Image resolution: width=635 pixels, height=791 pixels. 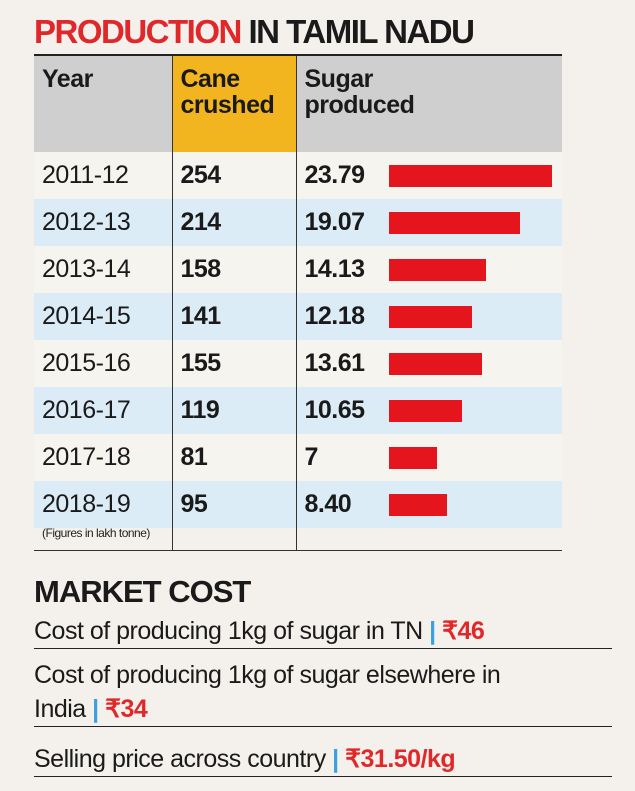 What do you see at coordinates (103, 222) in the screenshot?
I see `cell-year: 2012-13` at bounding box center [103, 222].